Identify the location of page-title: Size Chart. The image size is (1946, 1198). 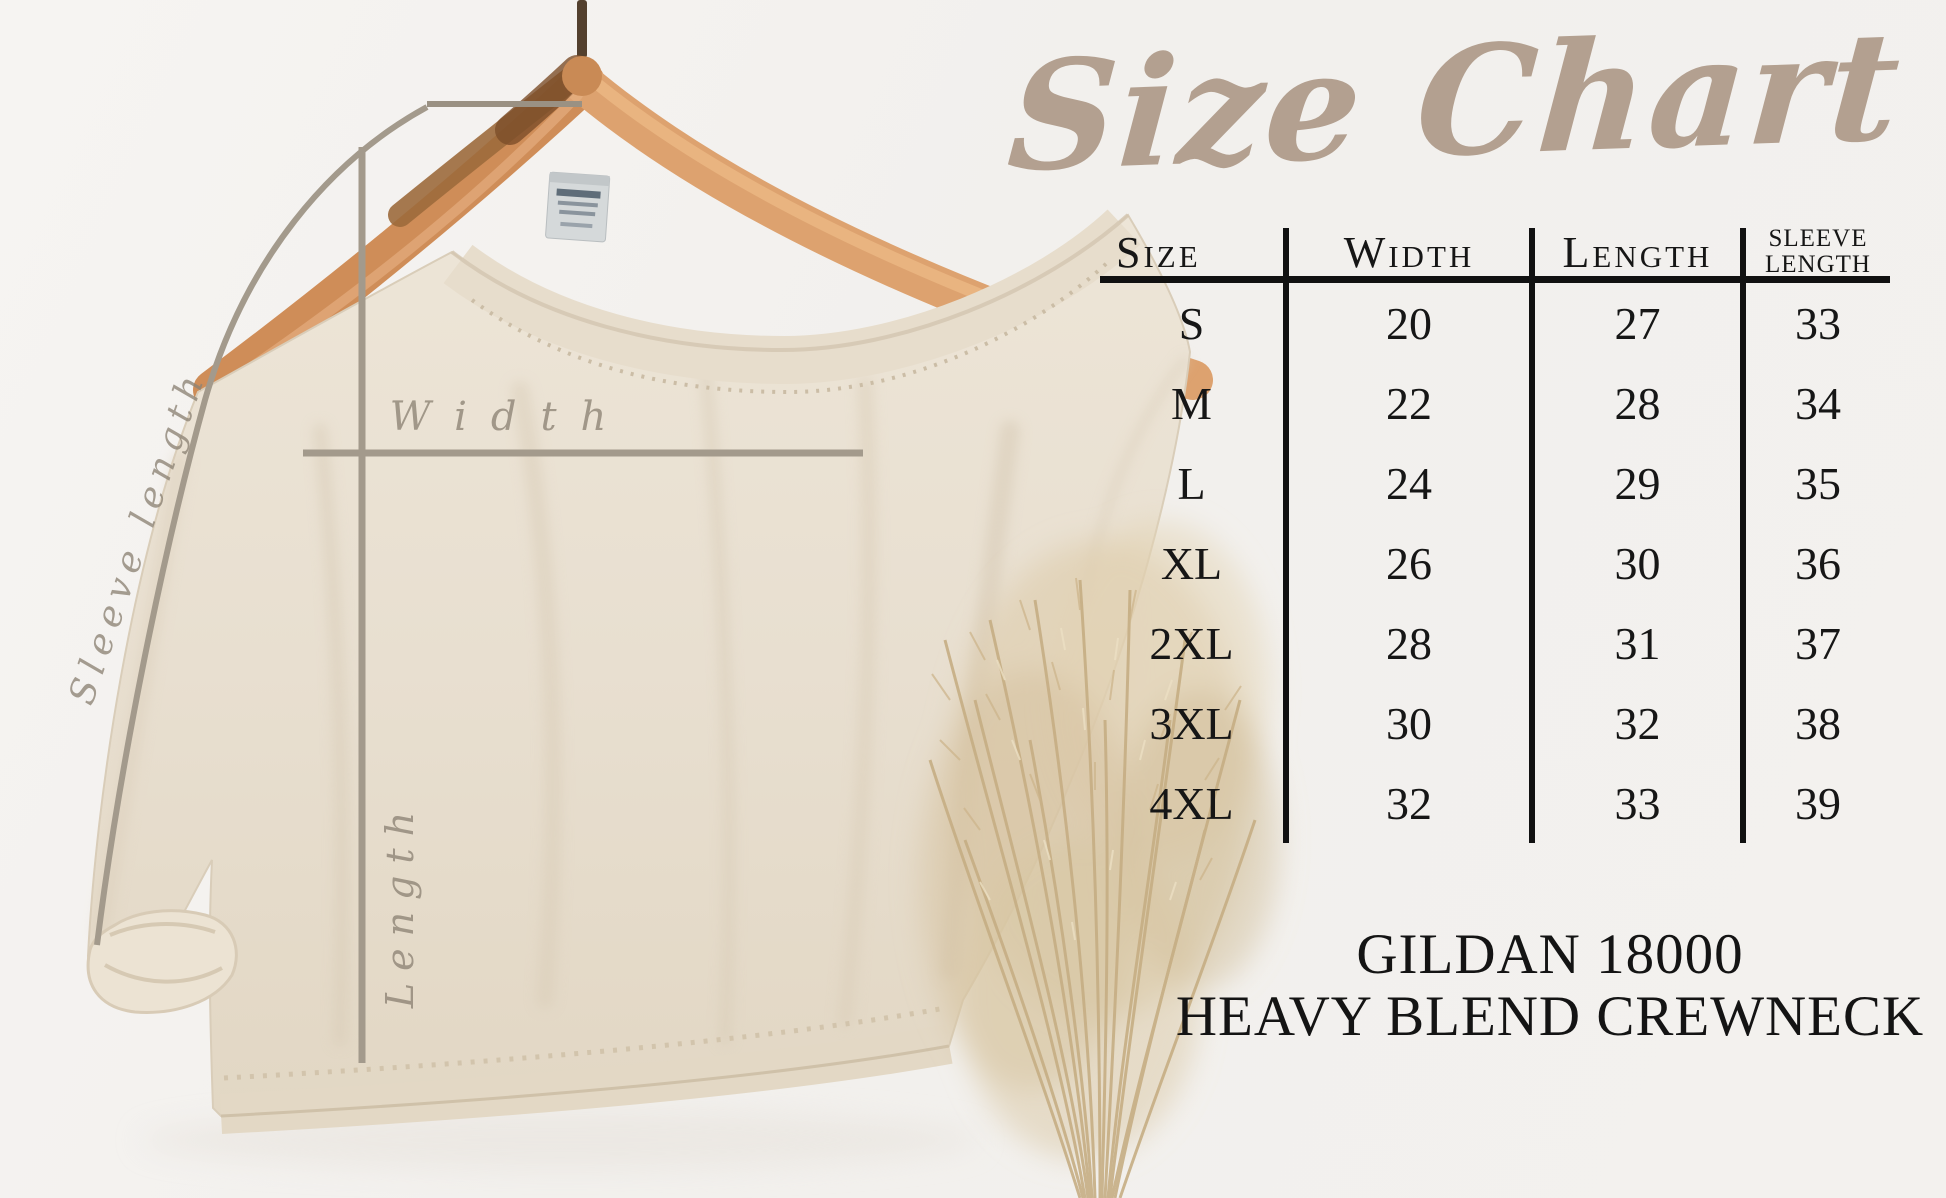
(1455, 103).